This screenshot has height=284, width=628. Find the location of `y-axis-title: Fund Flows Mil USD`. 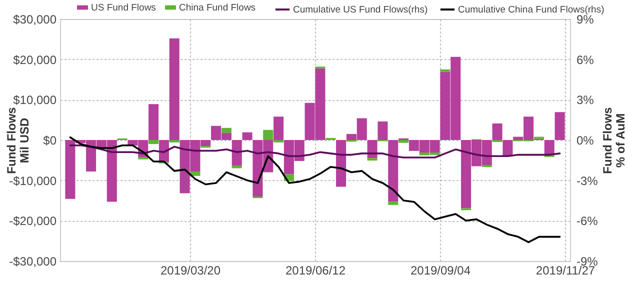

y-axis-title: Fund Flows Mil USD is located at coordinates (18, 140).